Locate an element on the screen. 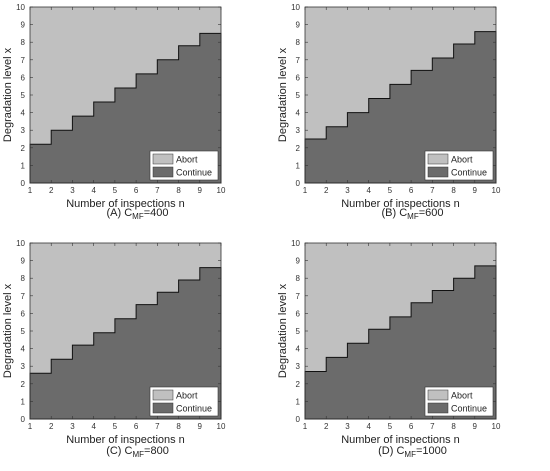 The height and width of the screenshot is (471, 550). chart-caption-a: (A) CMF=400 is located at coordinates (137, 214).